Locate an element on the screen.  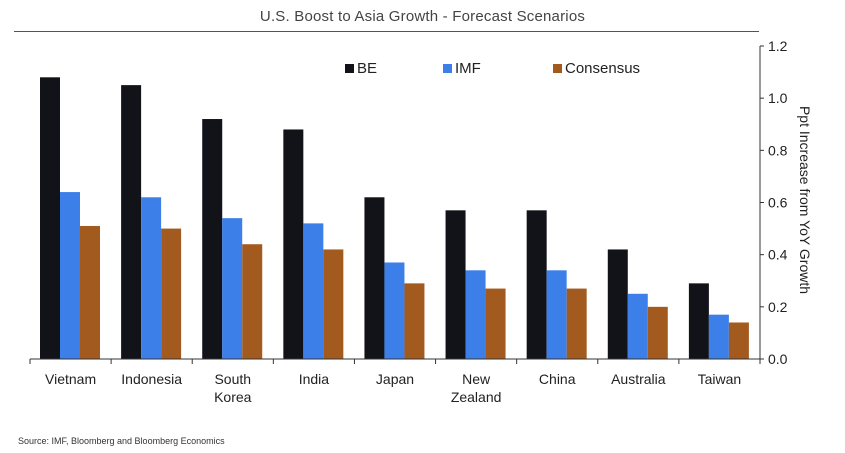
y-tick-label: 0.6 is located at coordinates (778, 203).